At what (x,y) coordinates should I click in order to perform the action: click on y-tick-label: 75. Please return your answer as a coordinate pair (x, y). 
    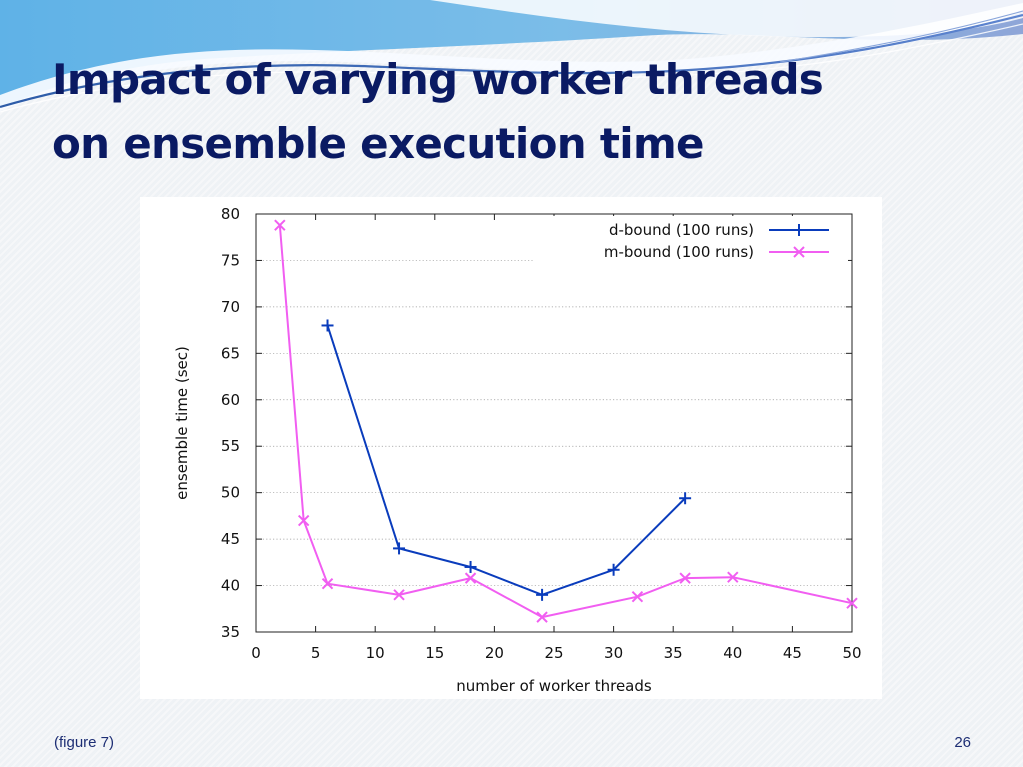
    Looking at the image, I should click on (230, 260).